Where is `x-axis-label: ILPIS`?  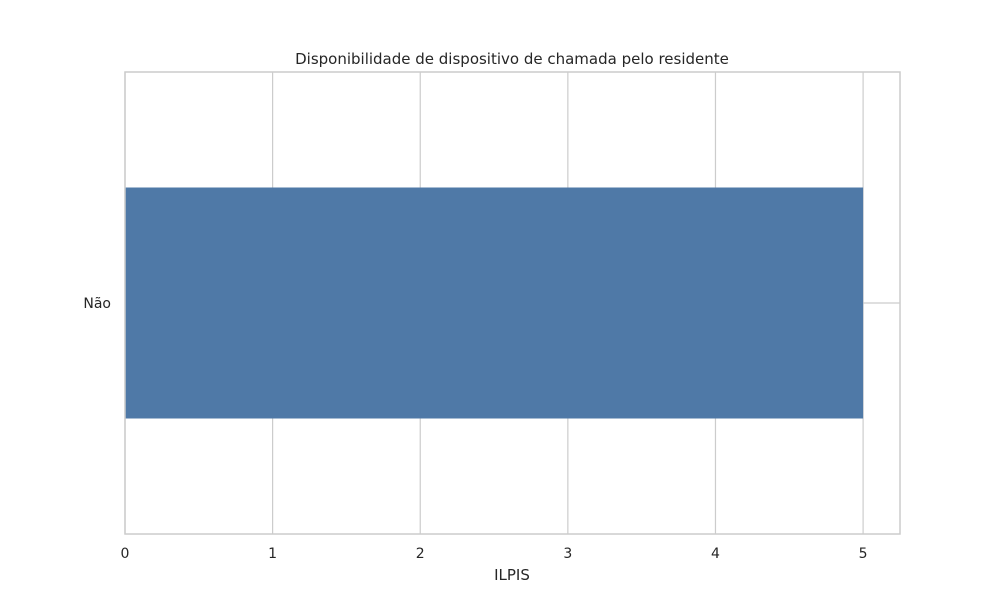
x-axis-label: ILPIS is located at coordinates (512, 575).